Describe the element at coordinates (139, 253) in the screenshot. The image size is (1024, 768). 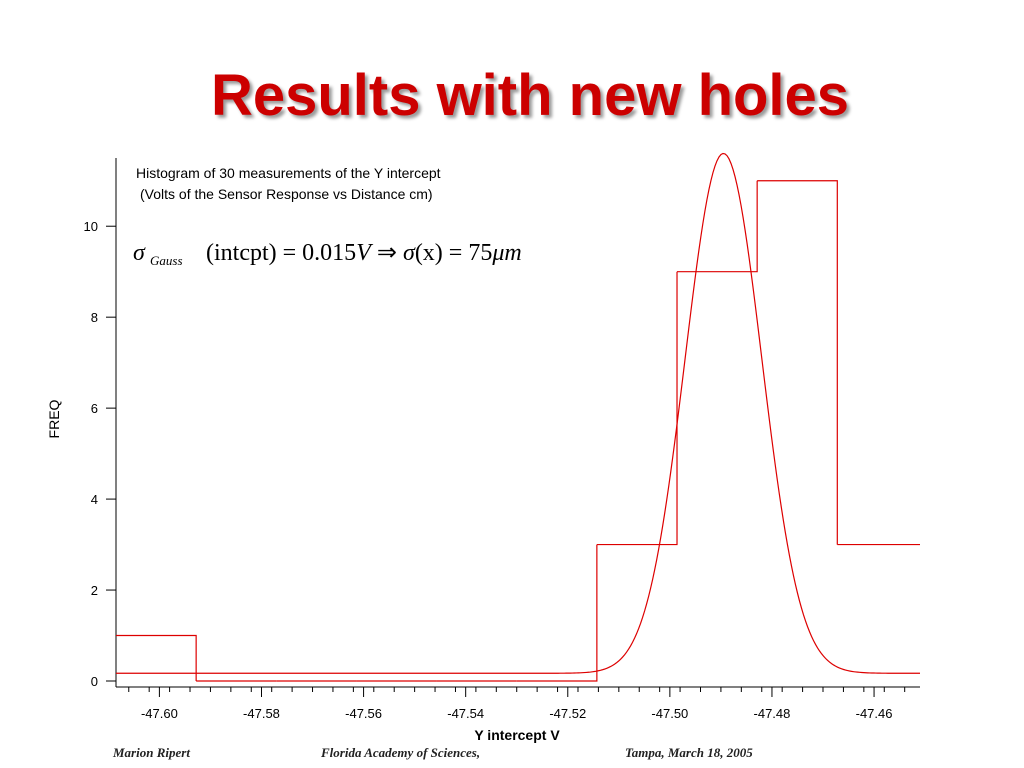
I see `svg-text: σ` at that location.